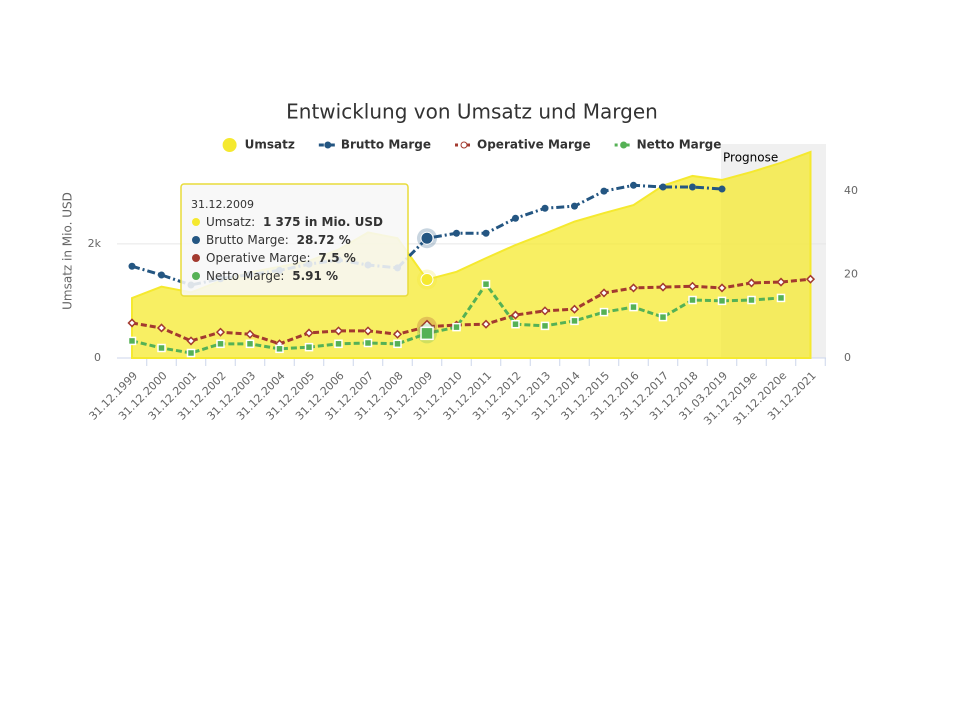  What do you see at coordinates (247, 276) in the screenshot?
I see `tooltip-label: Netto Marge:` at bounding box center [247, 276].